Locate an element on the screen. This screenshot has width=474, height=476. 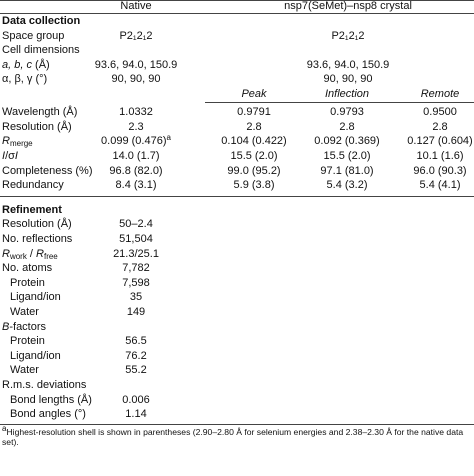
crystal-value: 90, 90, 90 is located at coordinates (348, 79).